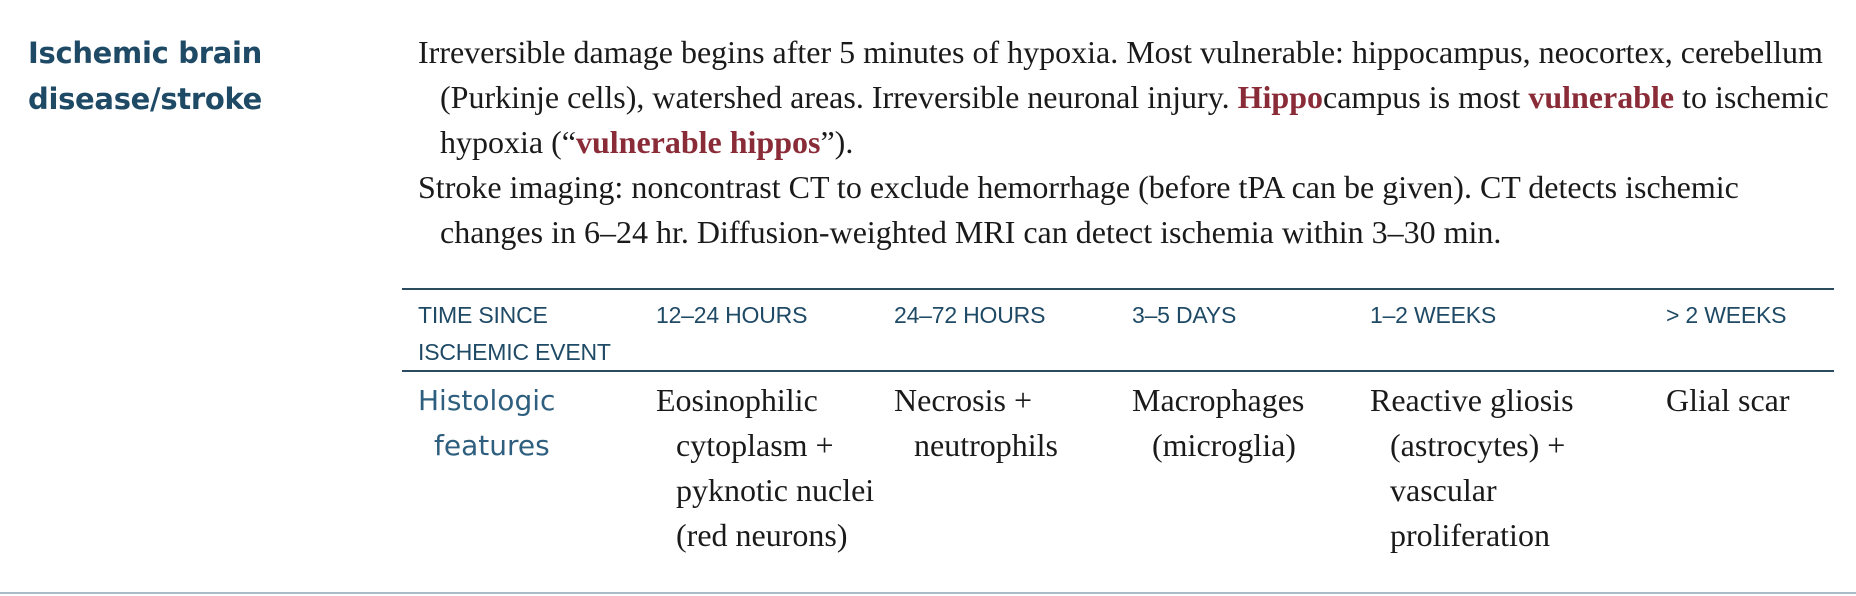 The image size is (1856, 596). What do you see at coordinates (928, 593) in the screenshot?
I see `bottom-divider` at bounding box center [928, 593].